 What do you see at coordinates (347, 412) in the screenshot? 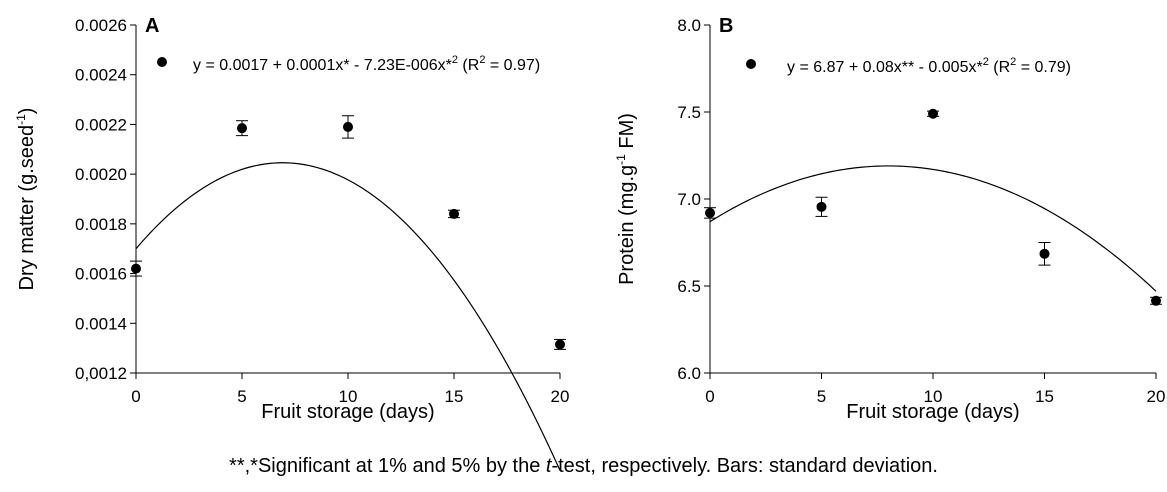
I see `panel-a-x-axis-label: Fruit storage (days)` at bounding box center [347, 412].